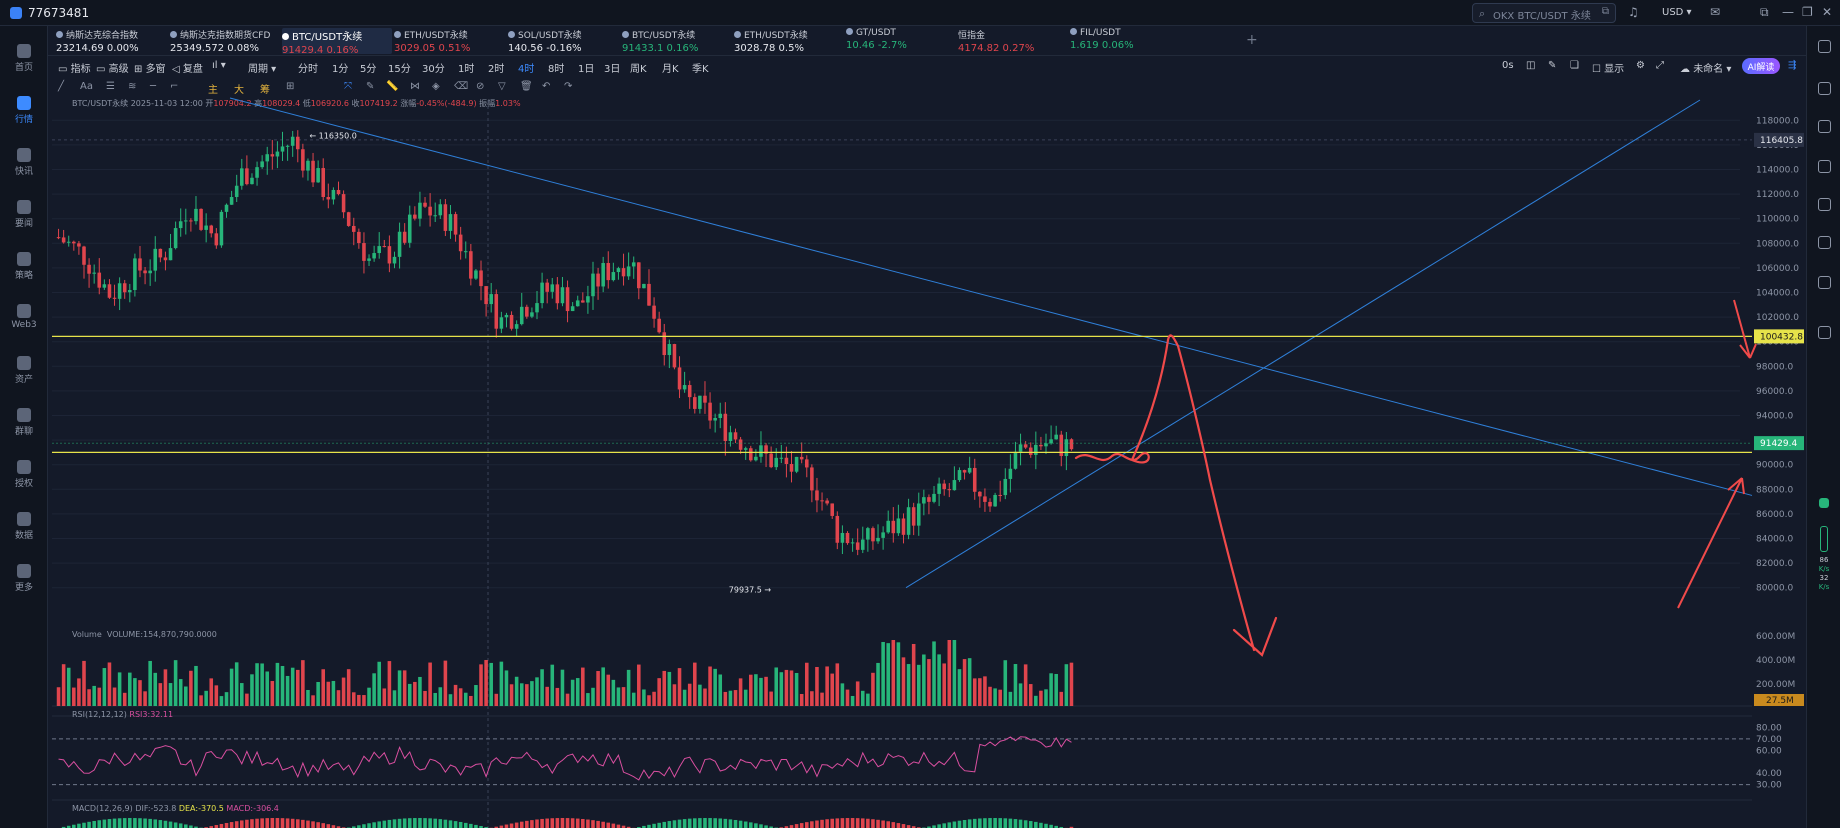  What do you see at coordinates (546, 86) in the screenshot?
I see `undo-icon: ↶` at bounding box center [546, 86].